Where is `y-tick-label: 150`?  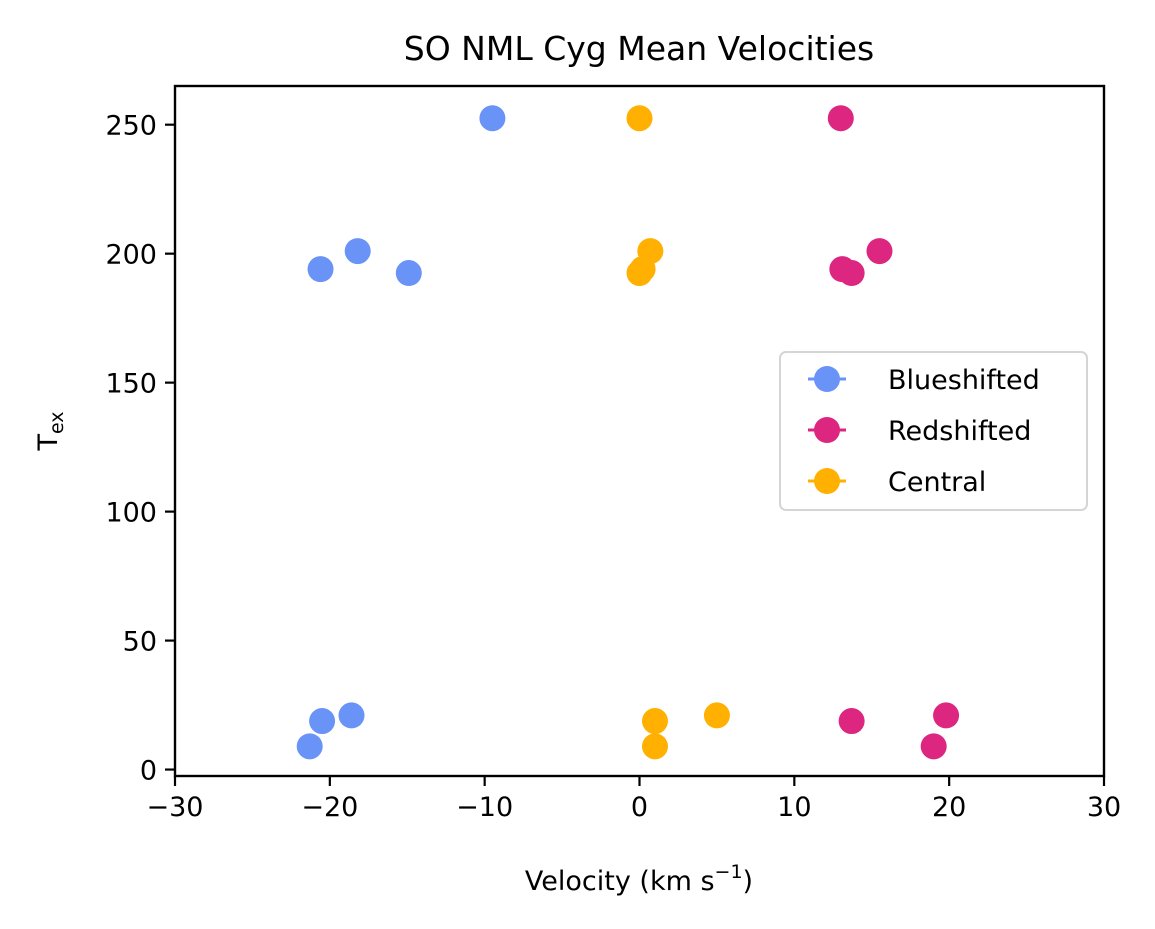
y-tick-label: 150 is located at coordinates (131, 384).